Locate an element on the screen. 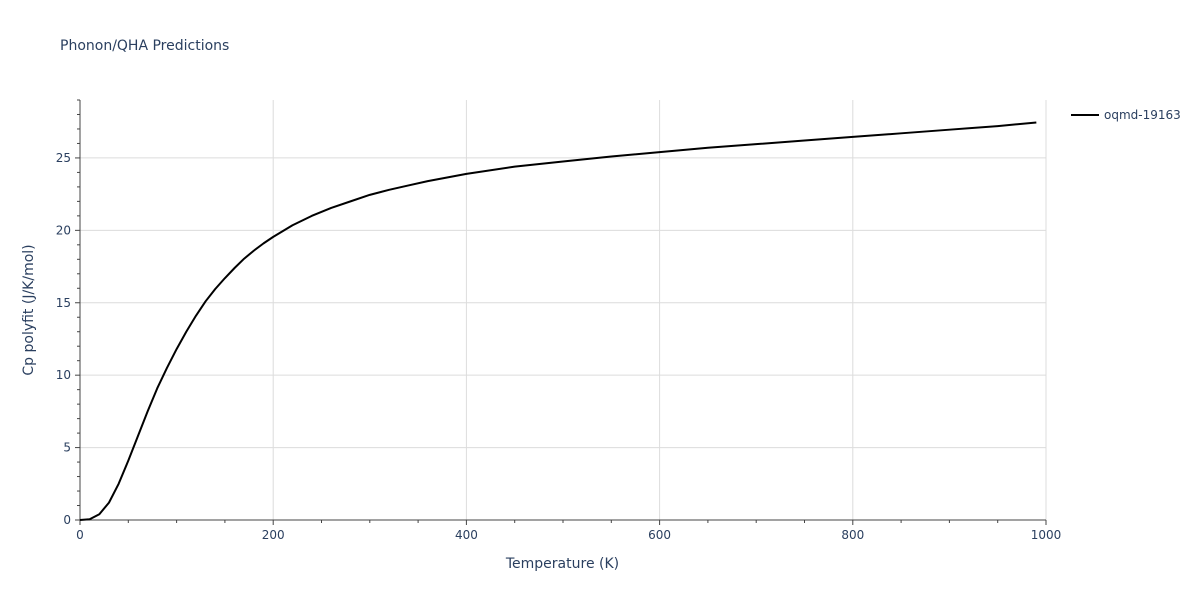 The image size is (1200, 600). x-tick-label-0: 0 is located at coordinates (80, 535).